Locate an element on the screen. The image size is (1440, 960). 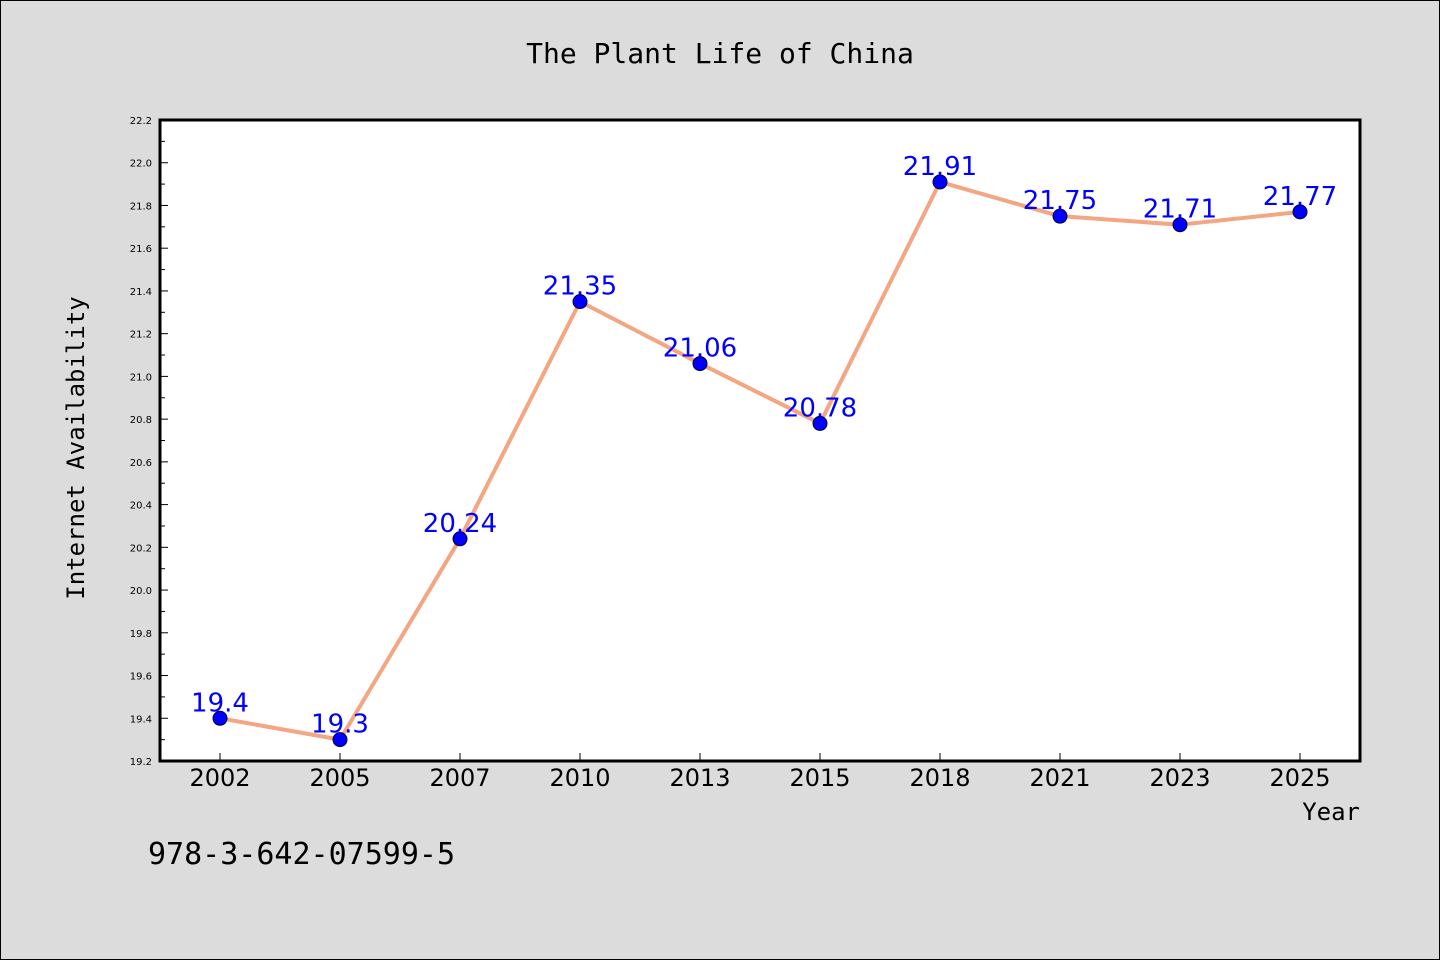
x-tick-label: 2007 is located at coordinates (459, 778).